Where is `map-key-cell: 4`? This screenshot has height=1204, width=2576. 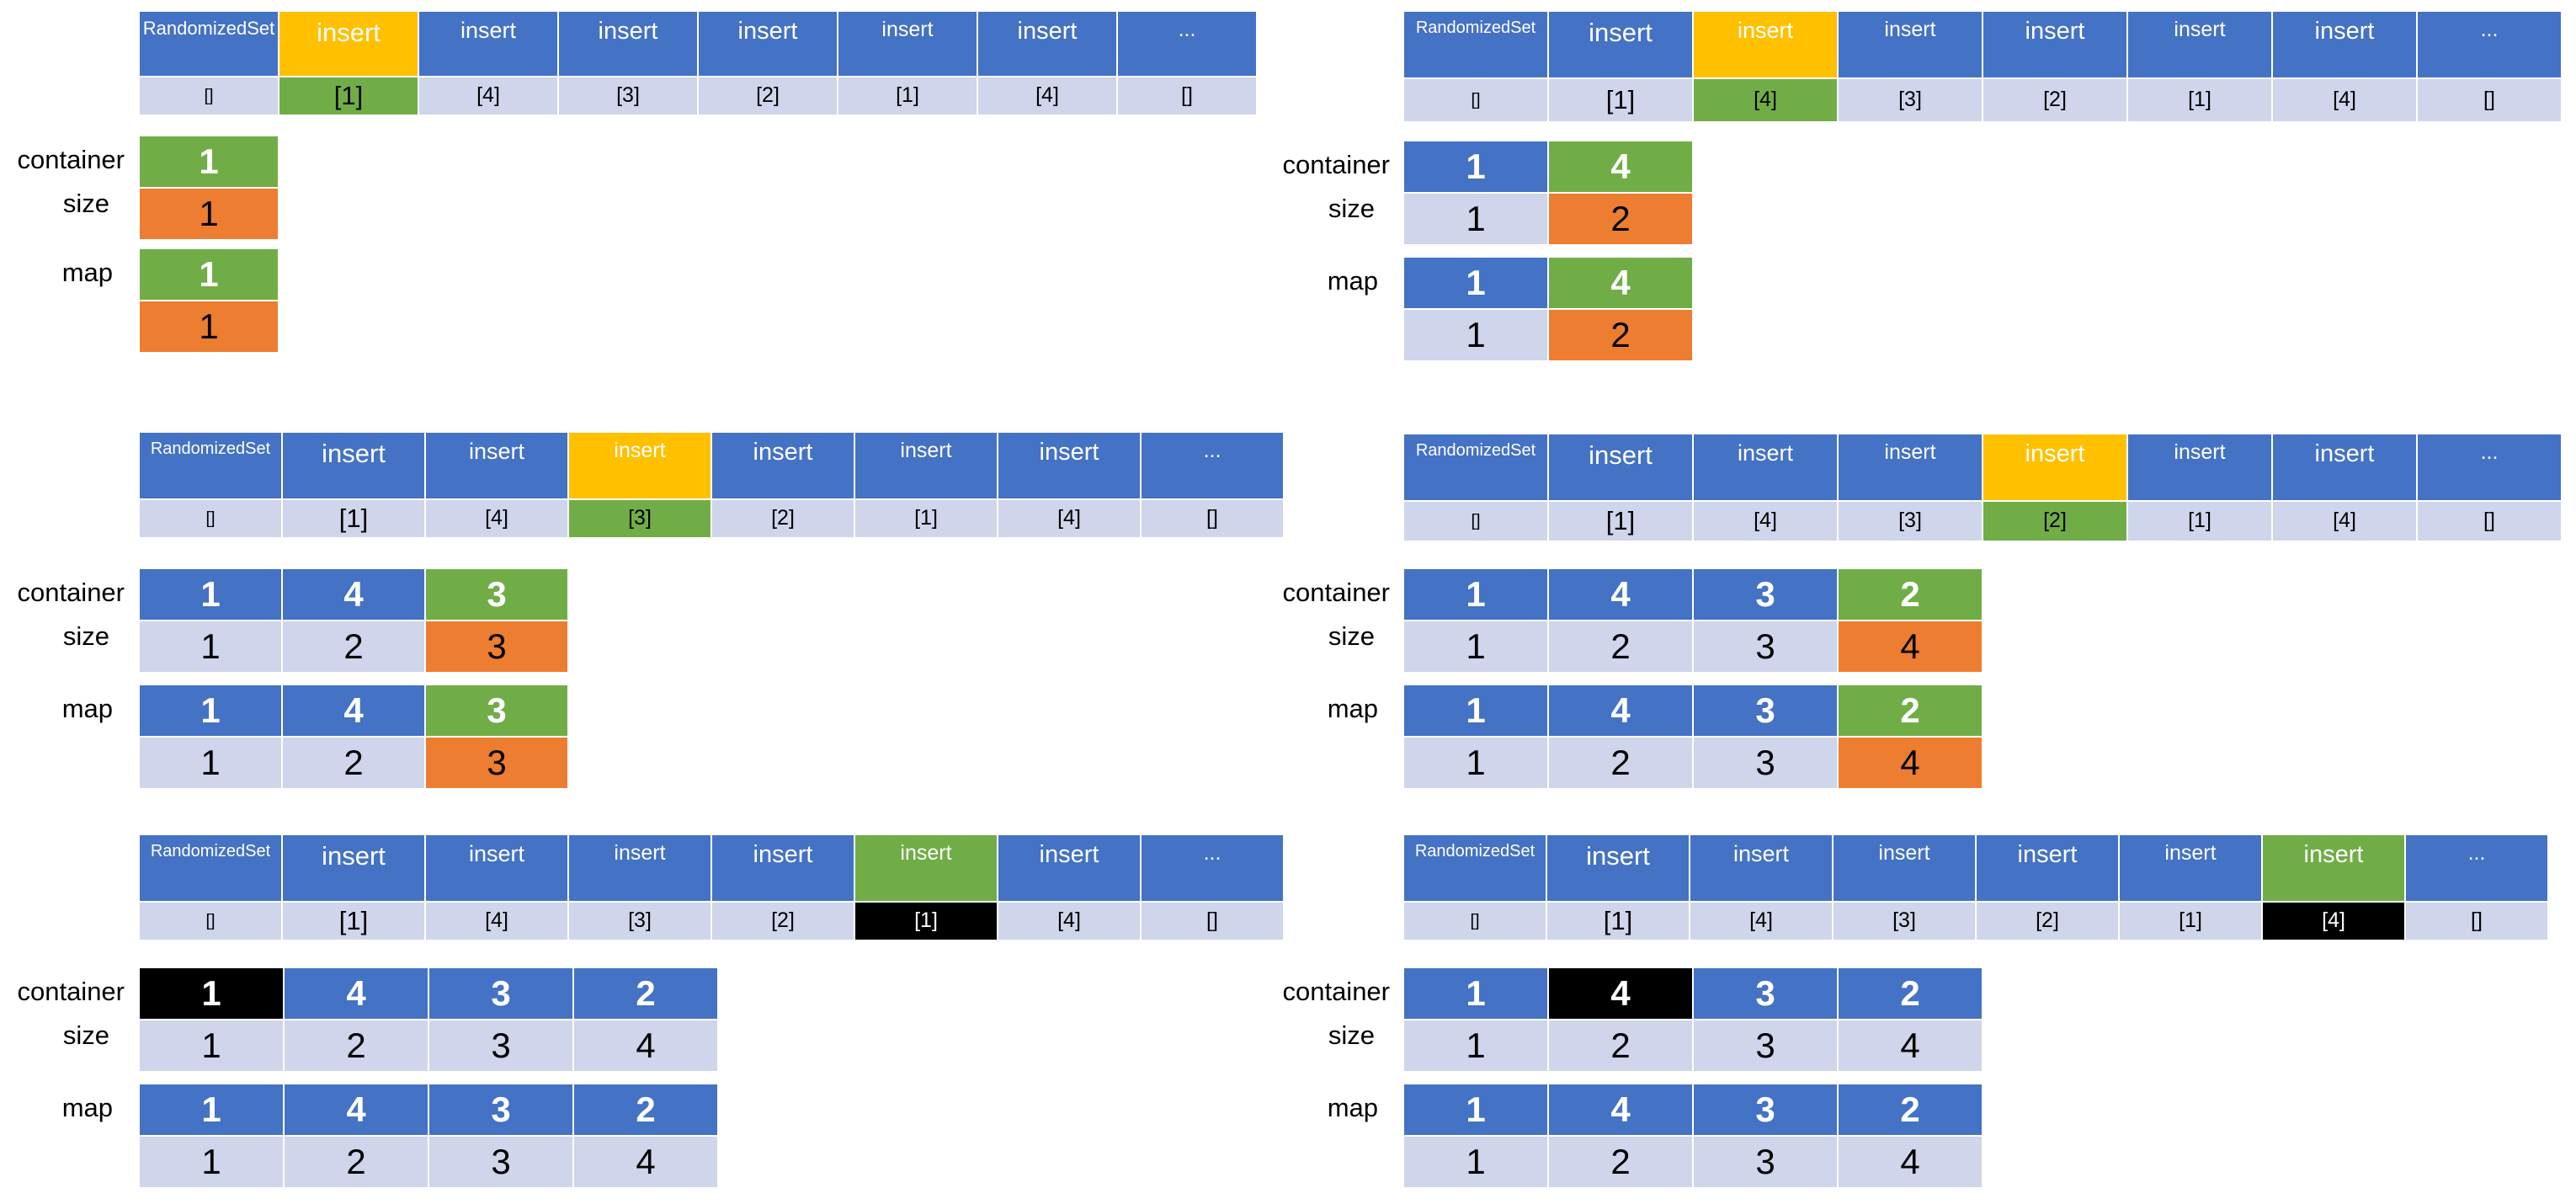
map-key-cell: 4 is located at coordinates (1622, 1110).